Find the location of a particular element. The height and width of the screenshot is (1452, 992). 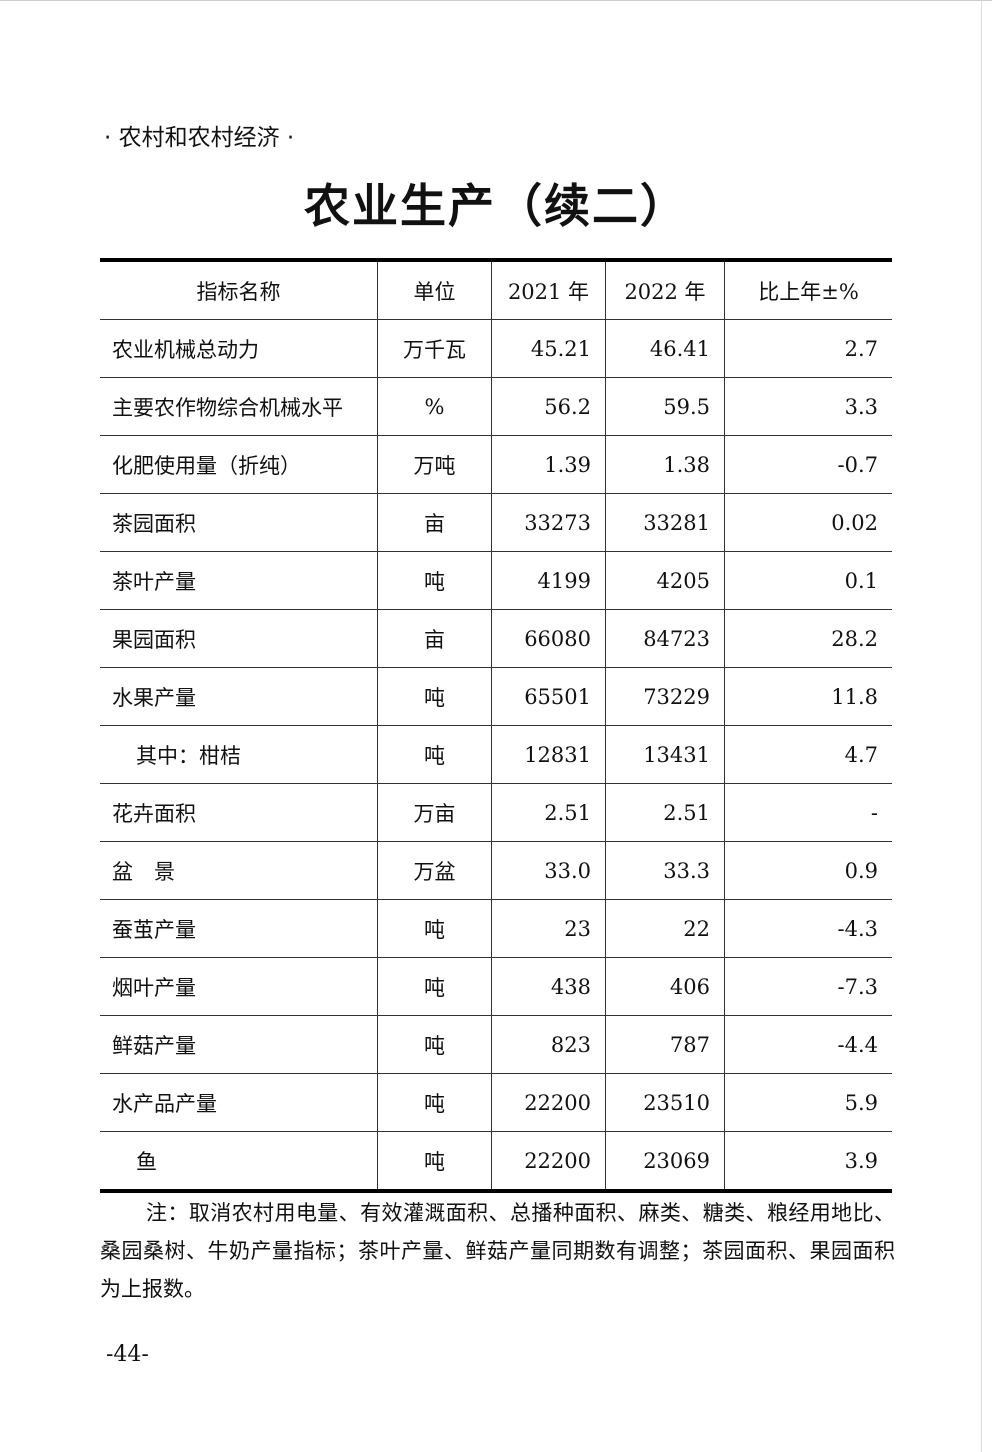

change-percent: 28.2 is located at coordinates (808, 638).